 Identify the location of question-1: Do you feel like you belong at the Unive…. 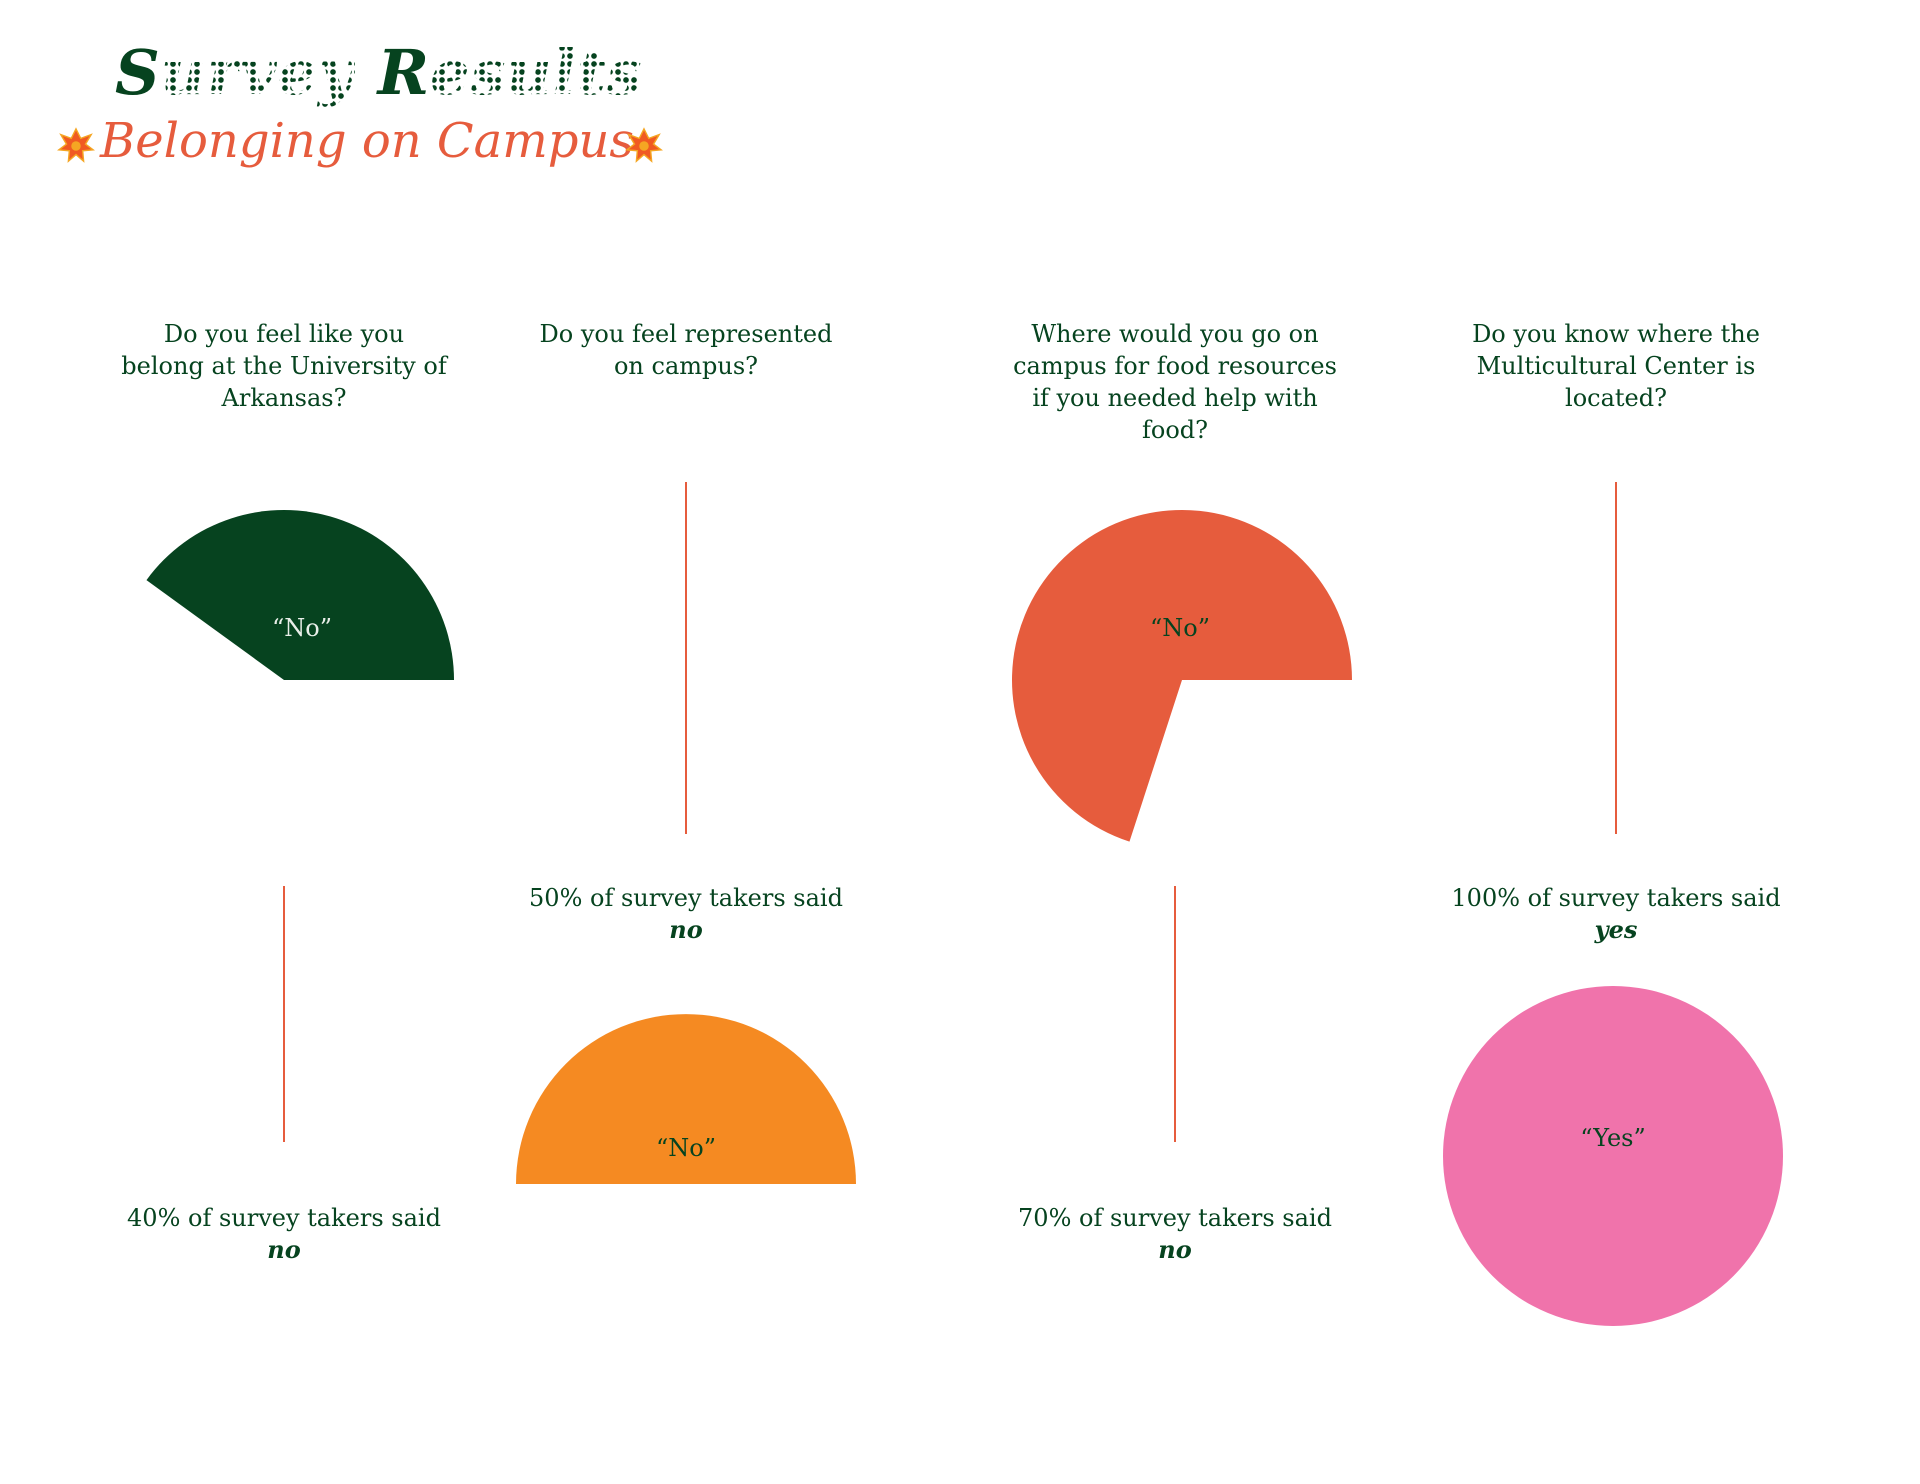
(284, 366).